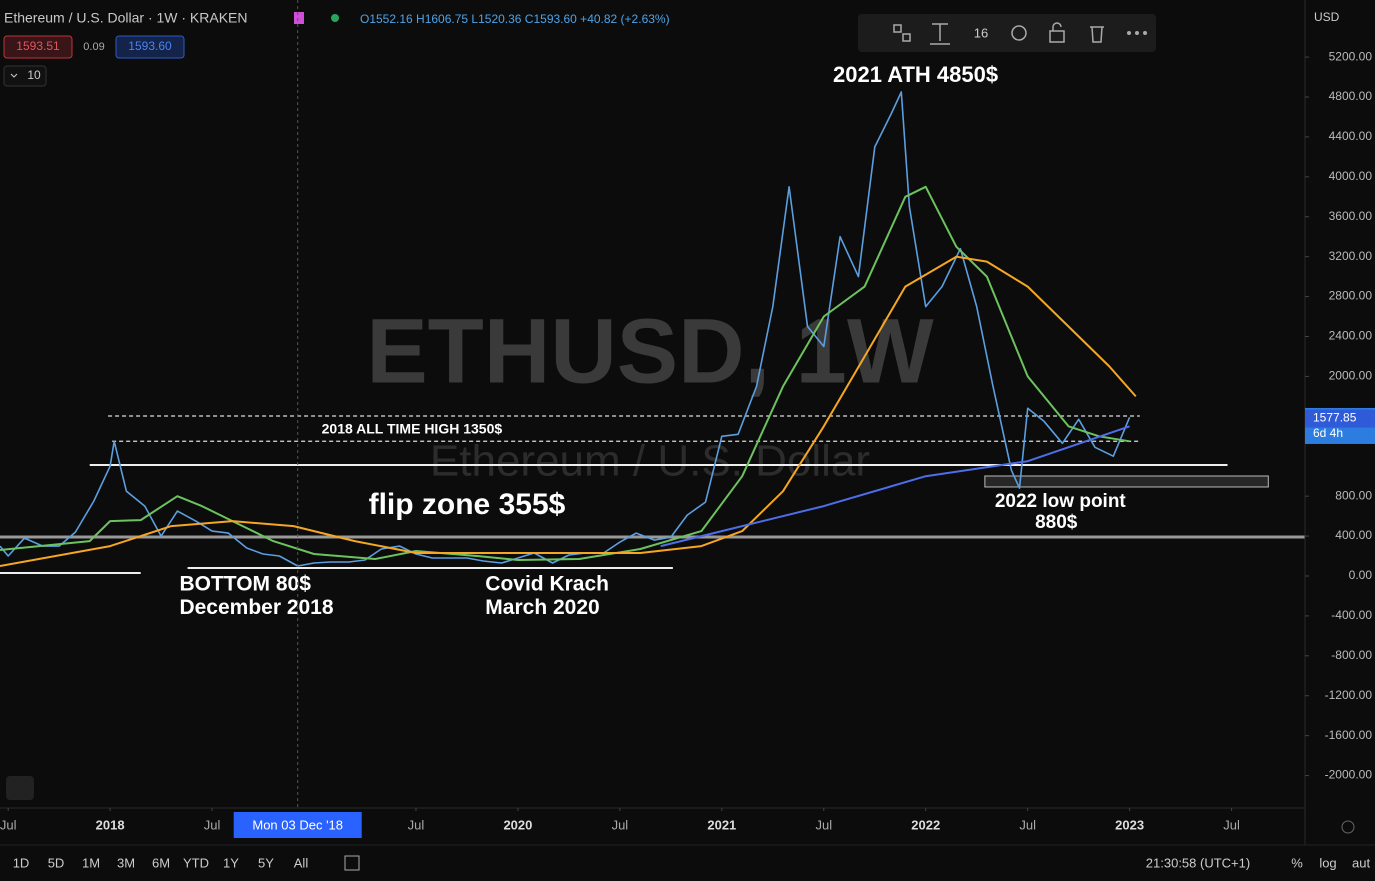 The image size is (1375, 881). What do you see at coordinates (915, 74) in the screenshot?
I see `annotation: 2021 ATH 4850$` at bounding box center [915, 74].